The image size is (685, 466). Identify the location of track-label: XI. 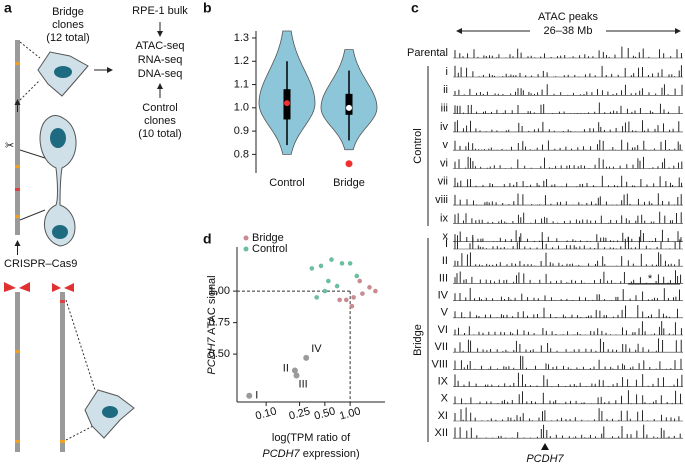
(443, 416).